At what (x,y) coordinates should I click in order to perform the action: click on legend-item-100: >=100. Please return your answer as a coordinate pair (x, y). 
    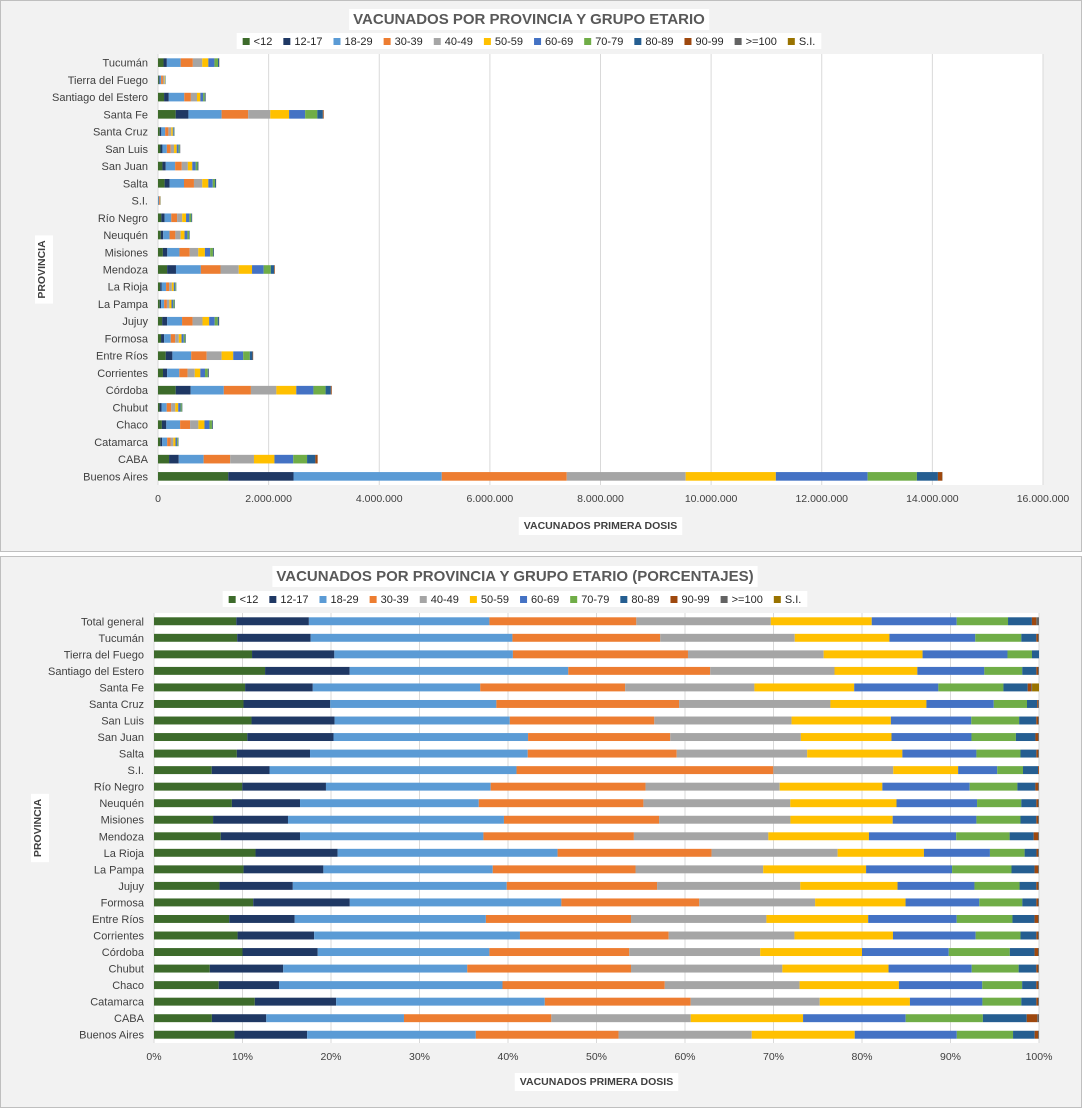
    Looking at the image, I should click on (741, 600).